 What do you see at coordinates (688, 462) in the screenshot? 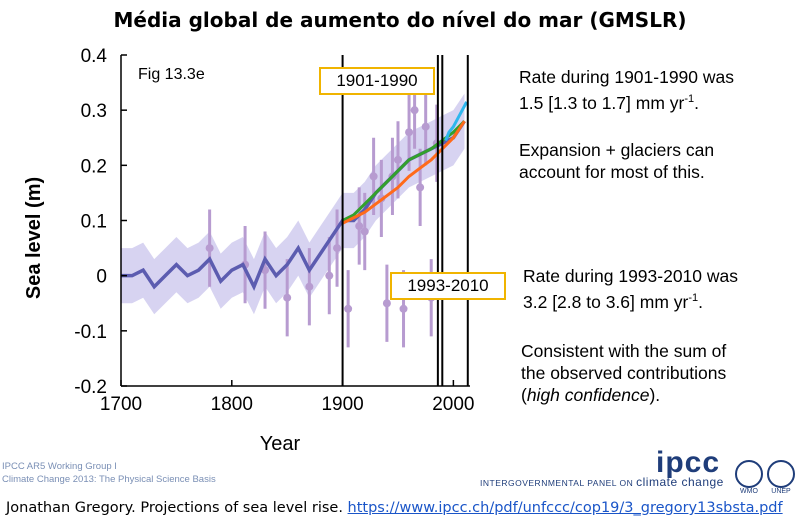
I see `ipcc-logo: ipcc` at bounding box center [688, 462].